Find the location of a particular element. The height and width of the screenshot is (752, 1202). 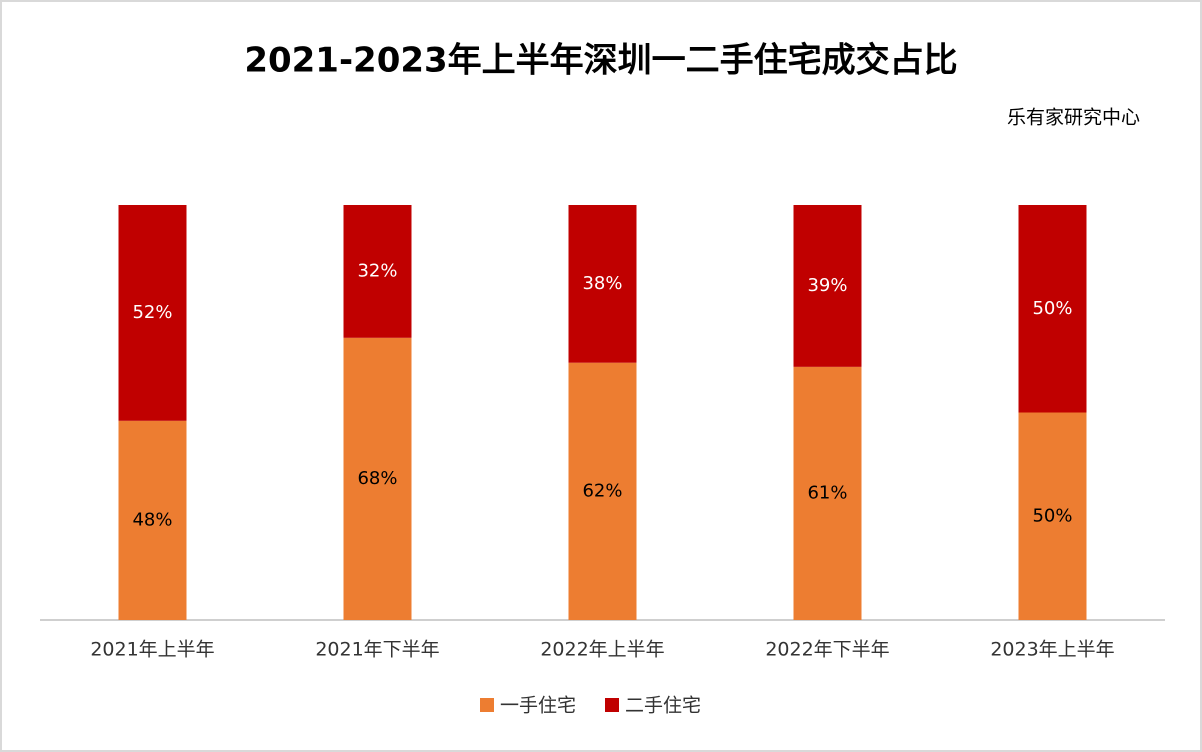

chart-title: 2021-2023年上半年深圳一二手住宅成交占比 is located at coordinates (600, 61).